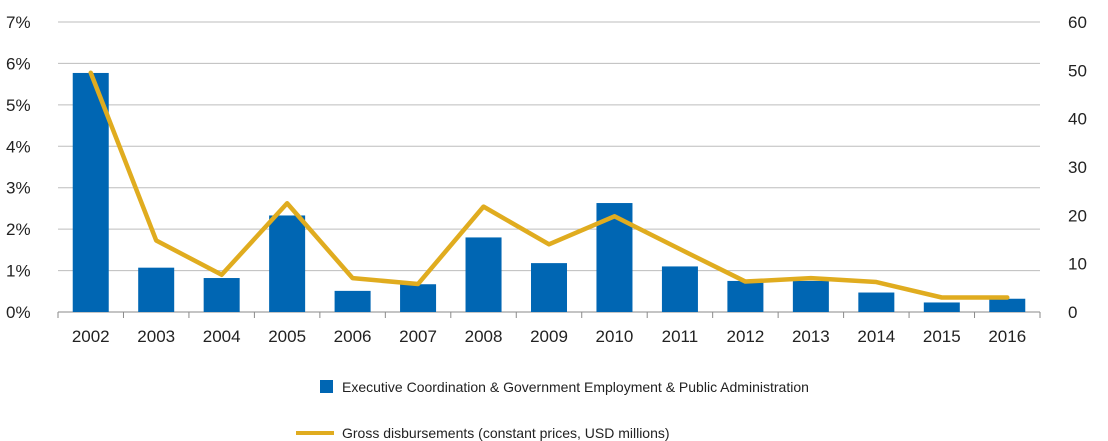  What do you see at coordinates (326, 386) in the screenshot?
I see `legend-bar-swatch` at bounding box center [326, 386].